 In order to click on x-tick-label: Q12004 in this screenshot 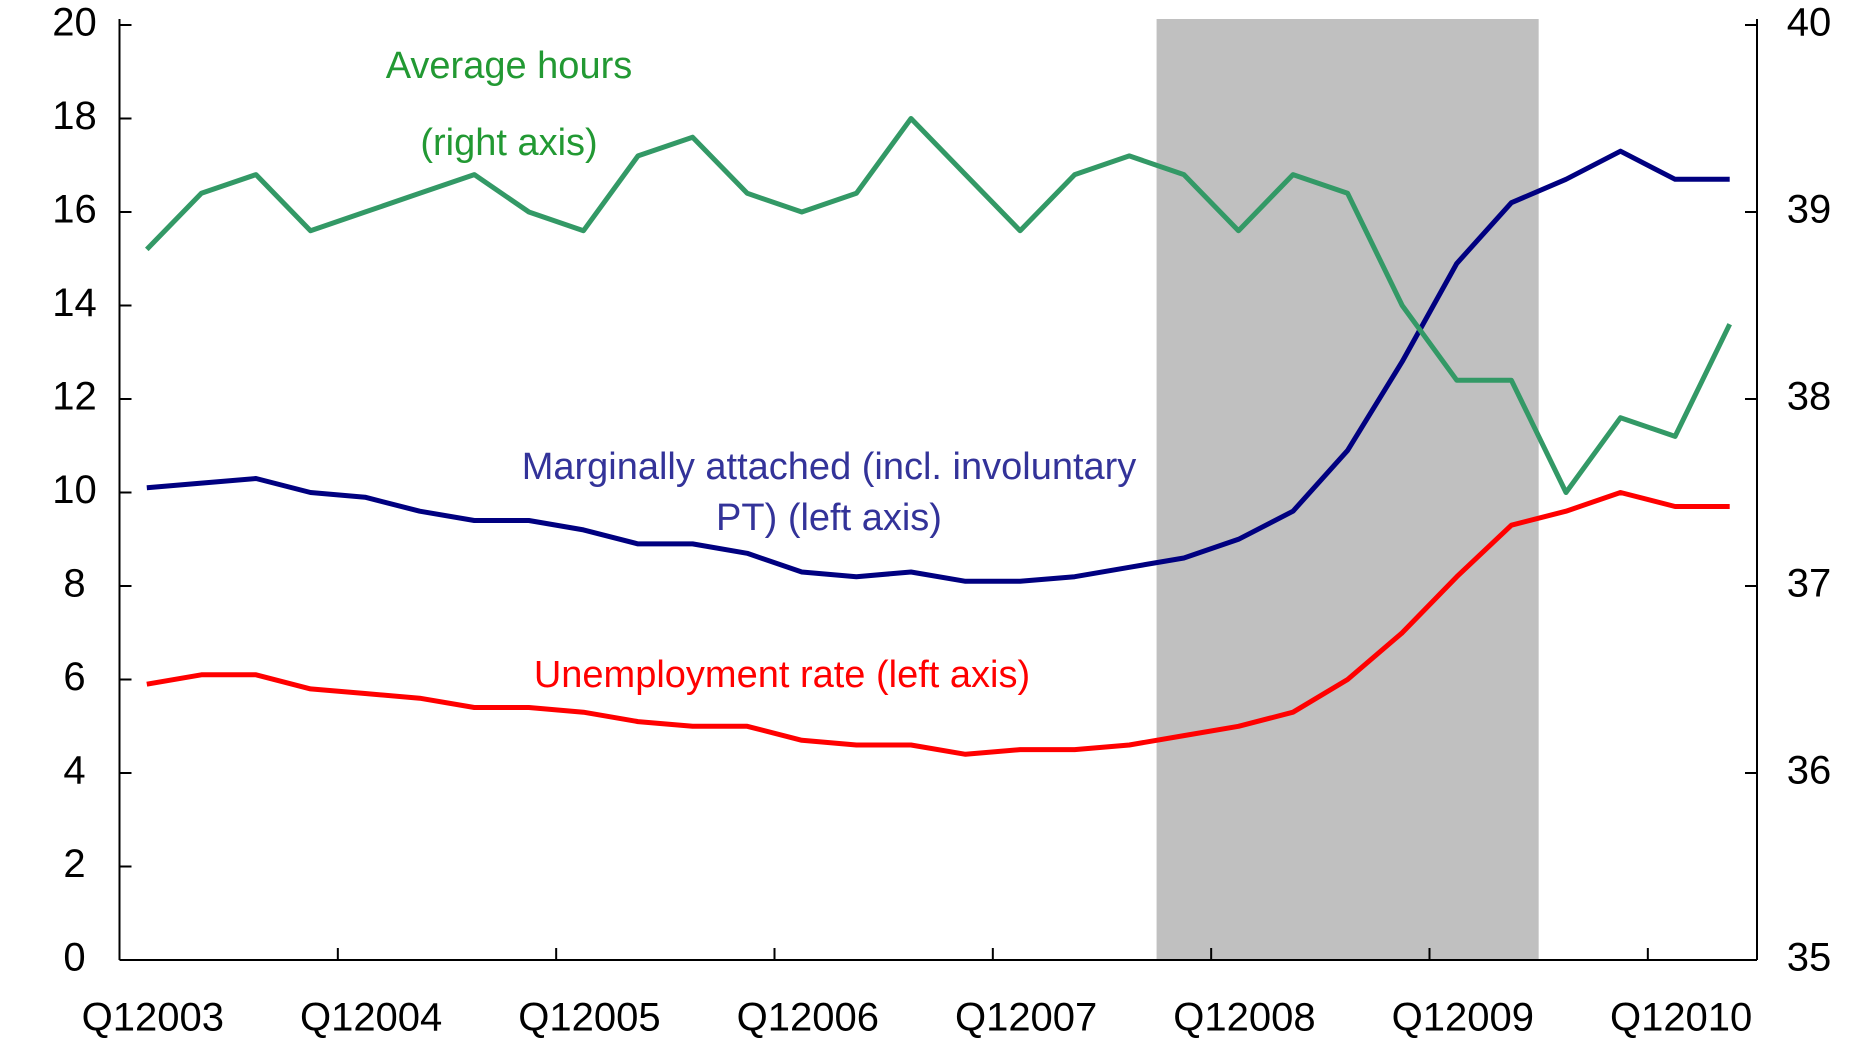, I will do `click(371, 1018)`.